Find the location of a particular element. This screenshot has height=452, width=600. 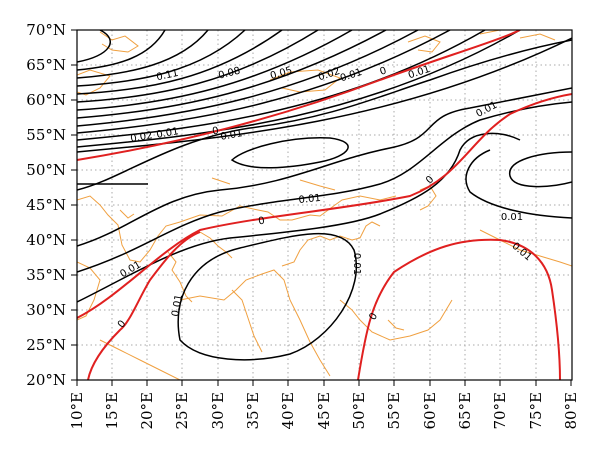

lon-label: 35°E is located at coordinates (253, 411).